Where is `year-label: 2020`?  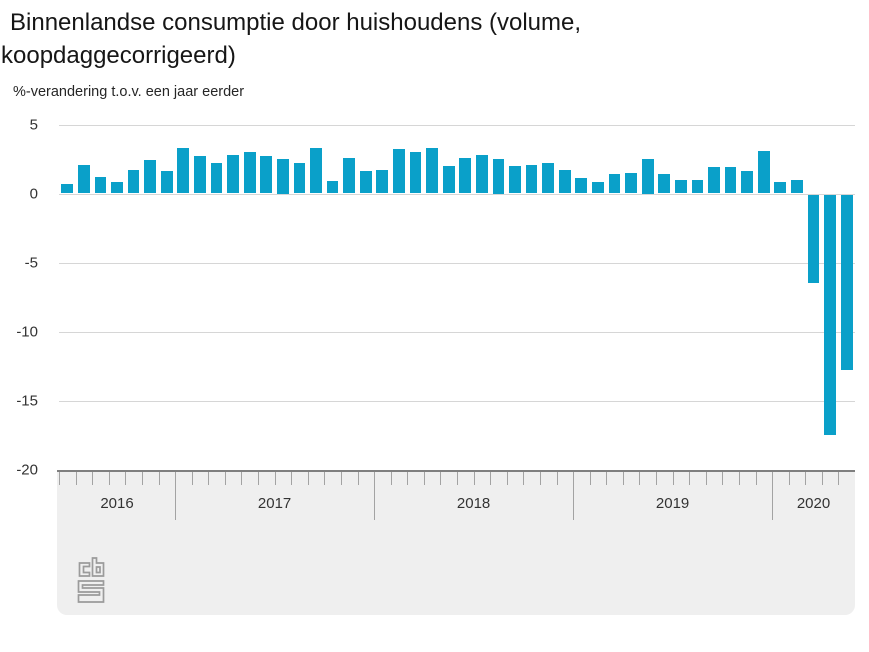 year-label: 2020 is located at coordinates (813, 503).